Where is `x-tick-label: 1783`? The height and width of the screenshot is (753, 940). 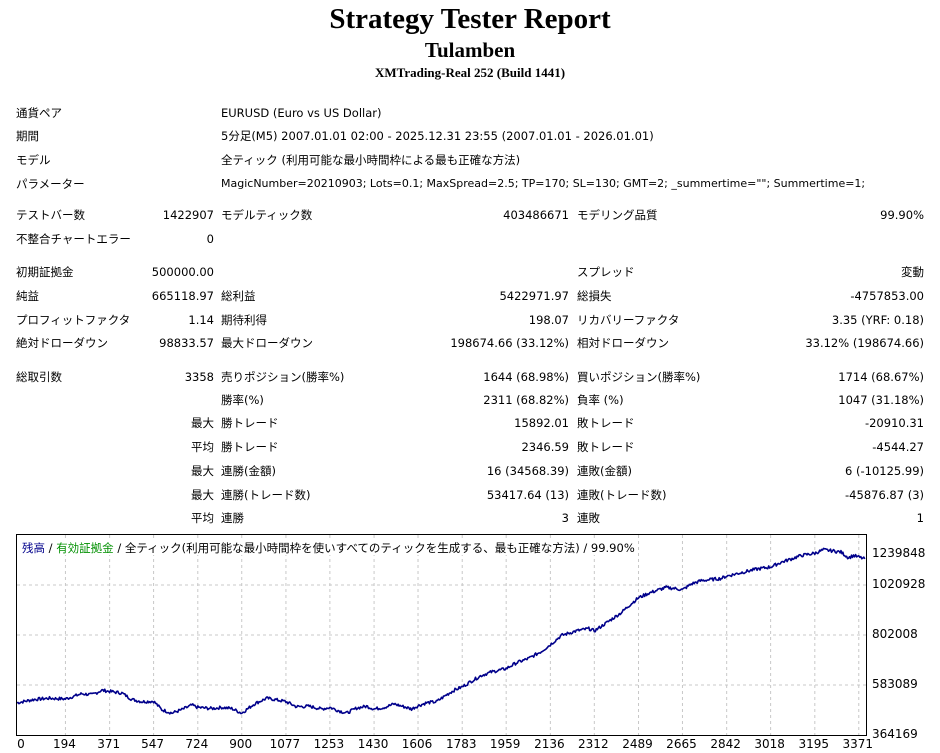
x-tick-label: 1783 is located at coordinates (461, 744).